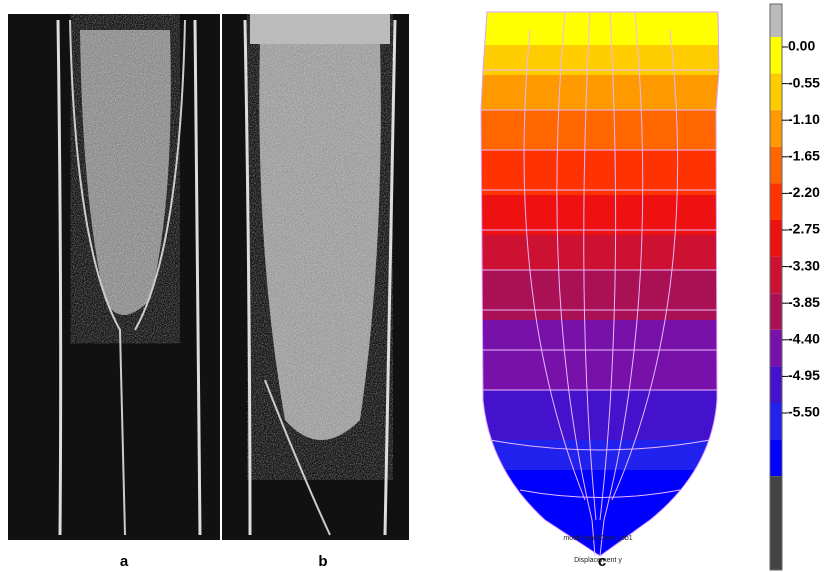 Image resolution: width=836 pixels, height=572 pixels. Describe the element at coordinates (804, 339) in the screenshot. I see `legend-label: -4.40` at that location.